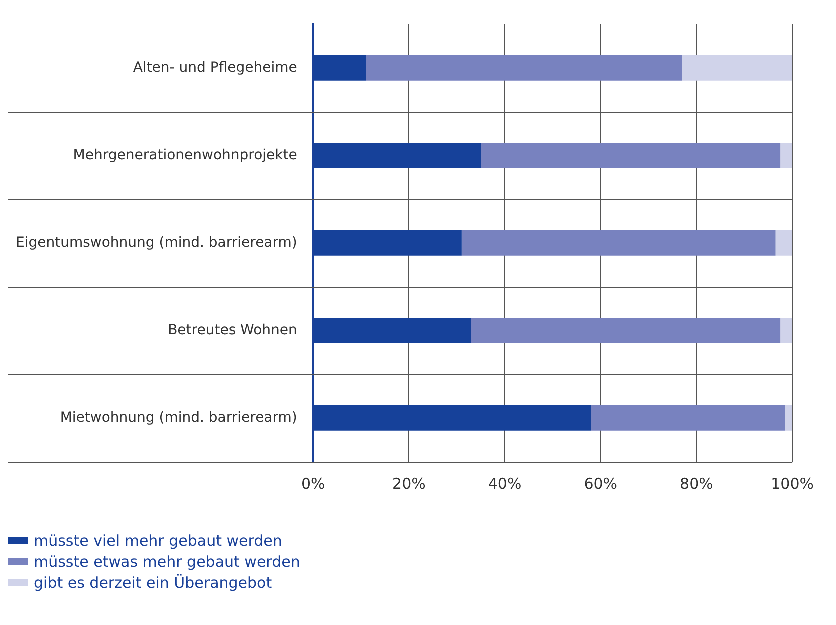 This screenshot has width=836, height=625. I want to click on legend-label: müsste viel mehr gebaut werden, so click(158, 541).